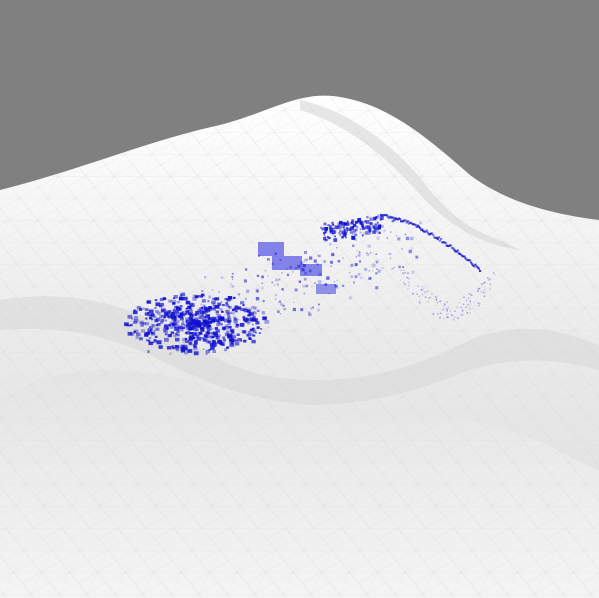 Image resolution: width=599 pixels, height=598 pixels. Describe the element at coordinates (310, 284) in the screenshot. I see `particle-cluster-overlay` at that location.